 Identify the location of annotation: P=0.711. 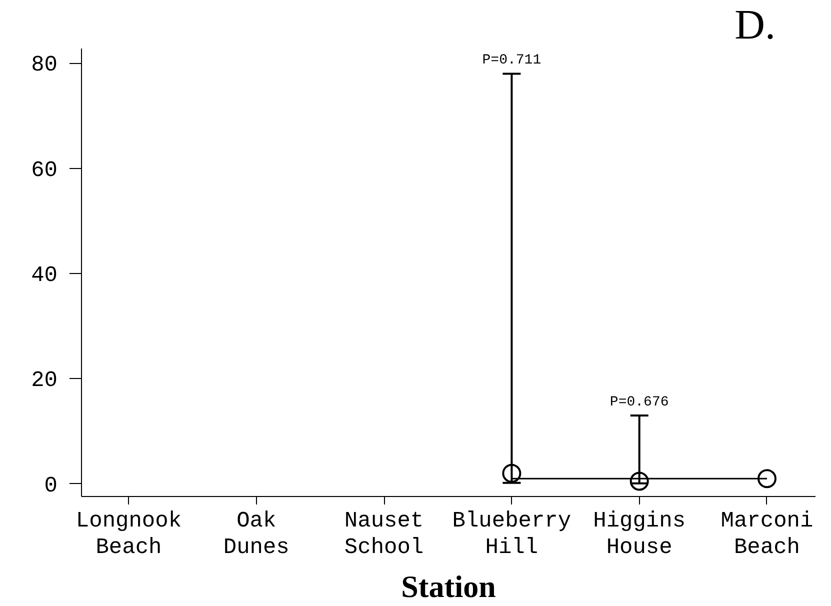
(512, 60).